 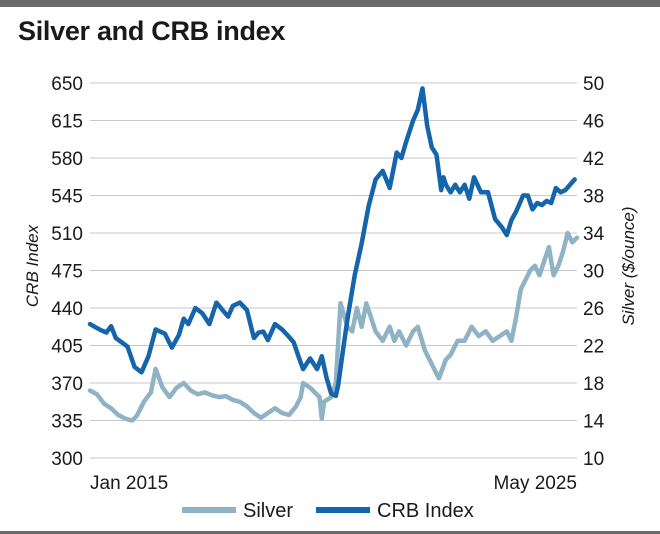 I want to click on top-rule, so click(x=330, y=3).